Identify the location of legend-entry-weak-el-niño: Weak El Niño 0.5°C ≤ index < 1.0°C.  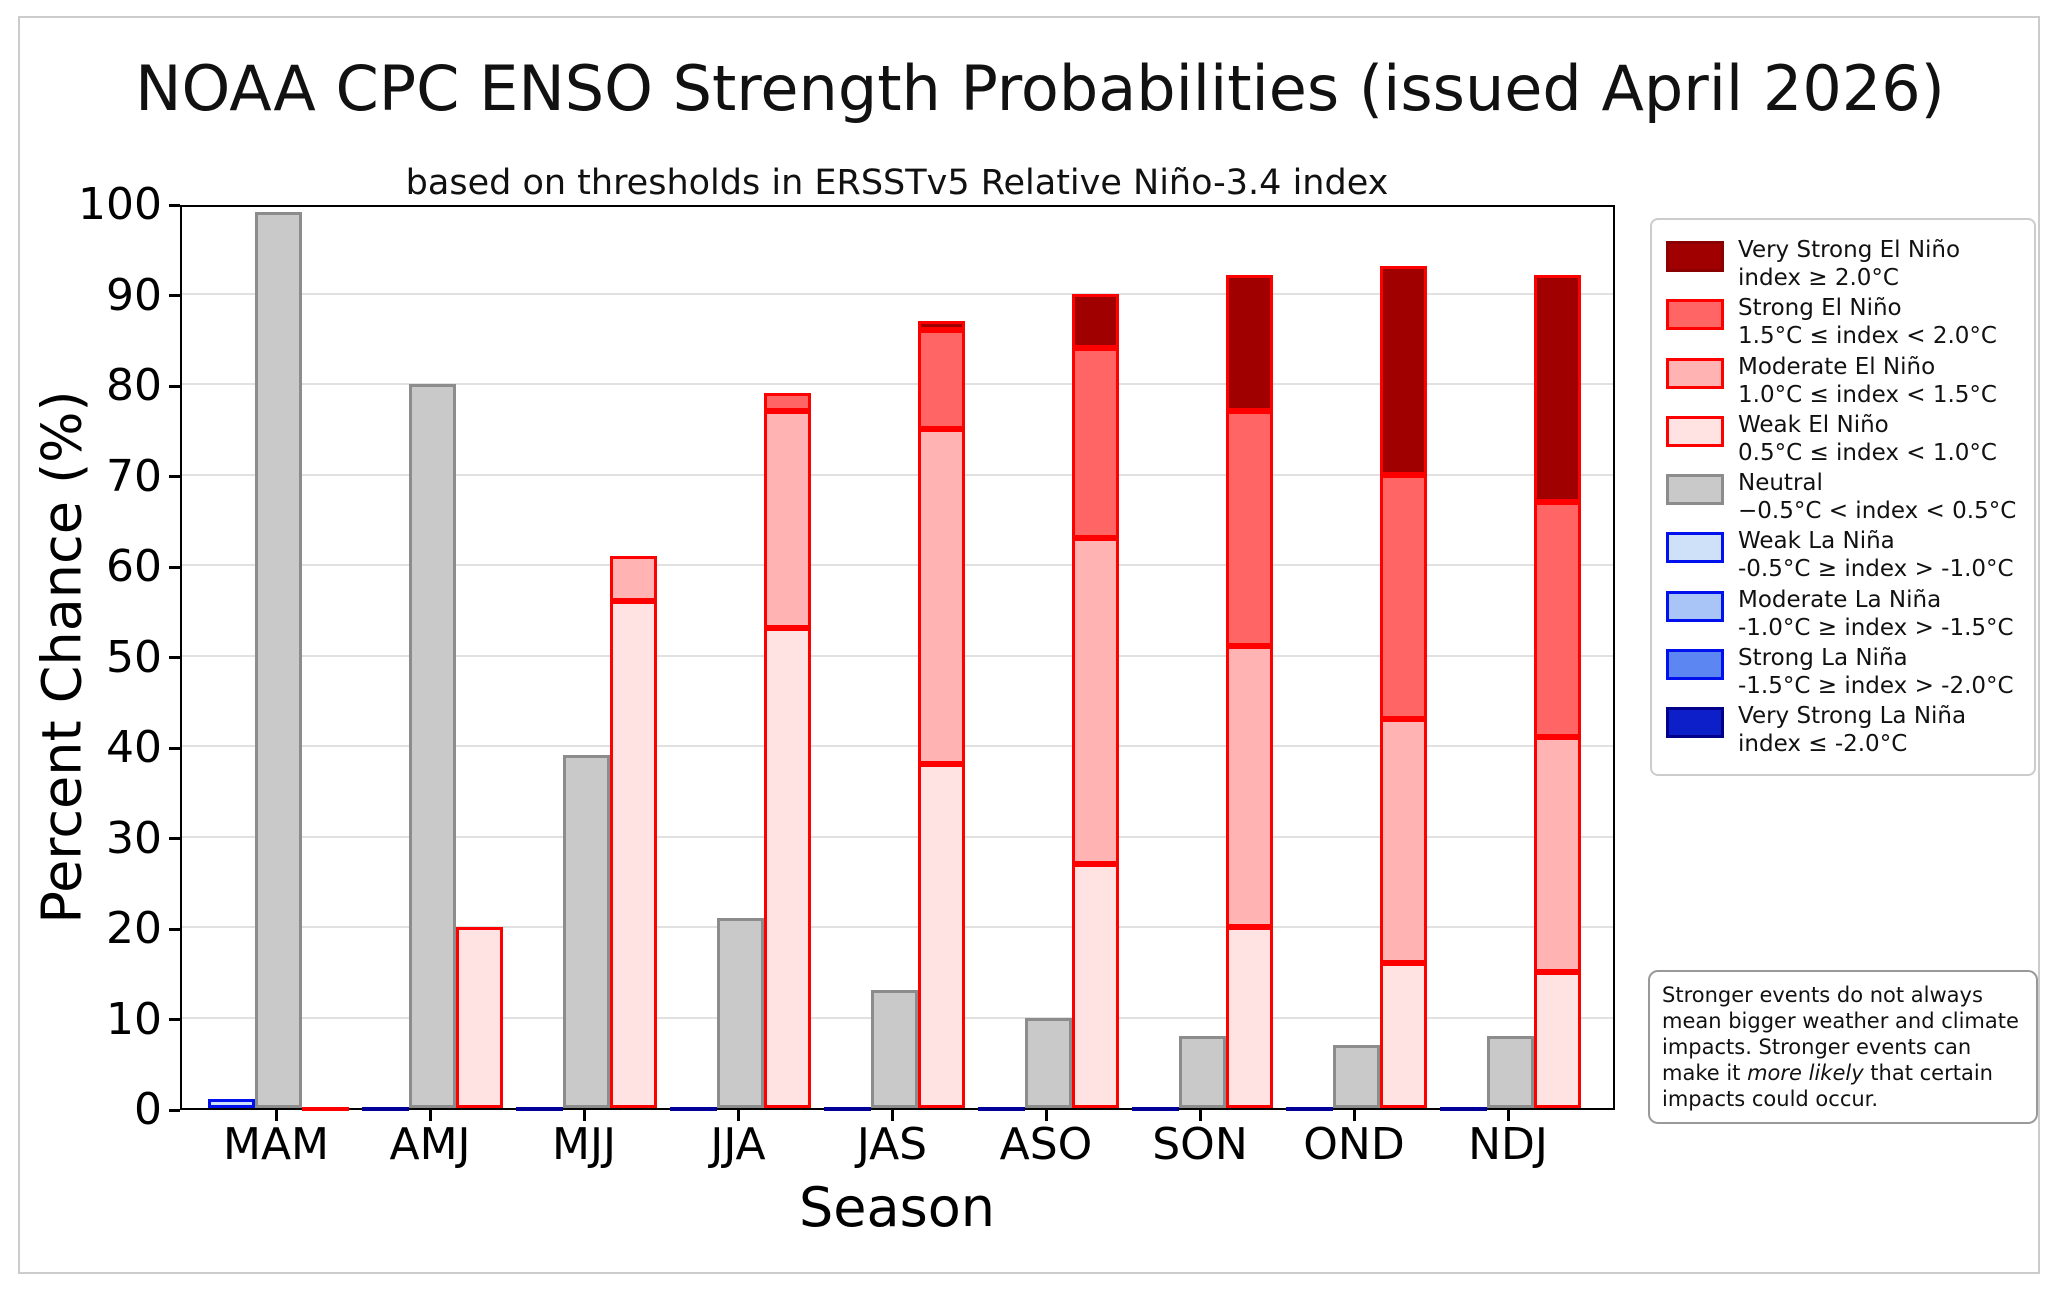
(1843, 439).